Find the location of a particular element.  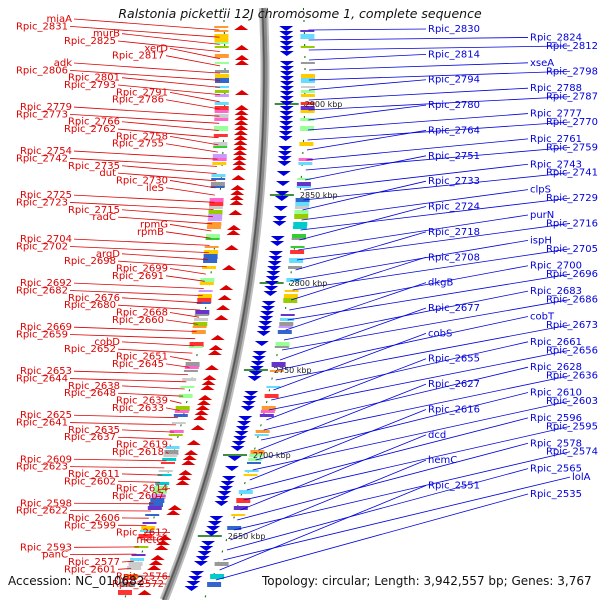

right-gene-label: Rpic_2708 is located at coordinates (454, 257).